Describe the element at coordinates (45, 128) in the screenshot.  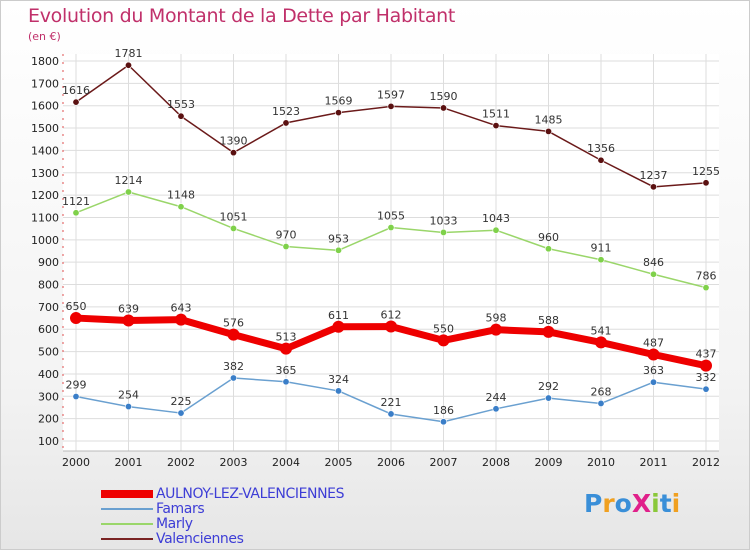
I see `y-tick-label: 1500` at that location.